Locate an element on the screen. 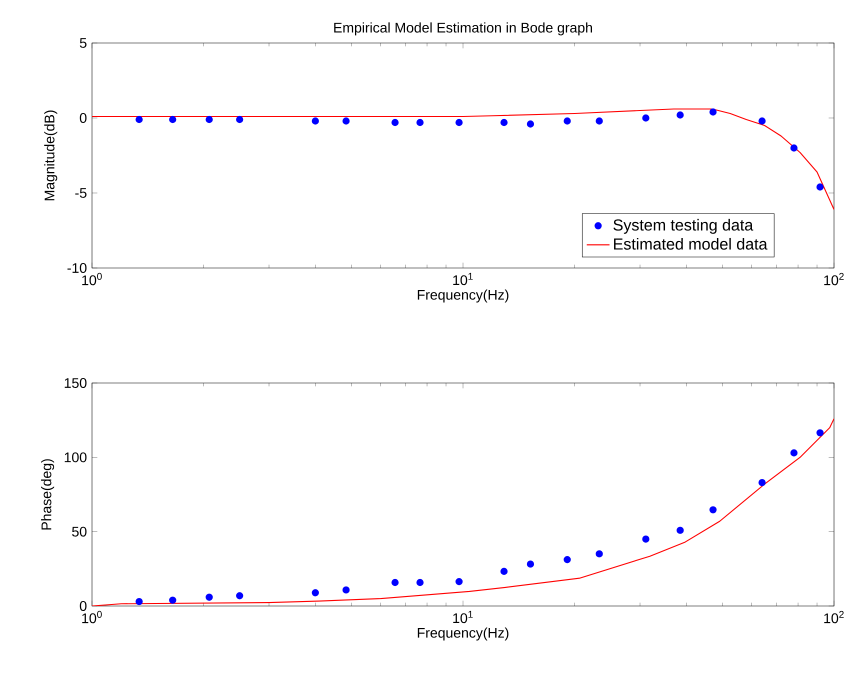  y-tick-label: 50 is located at coordinates (79, 531).